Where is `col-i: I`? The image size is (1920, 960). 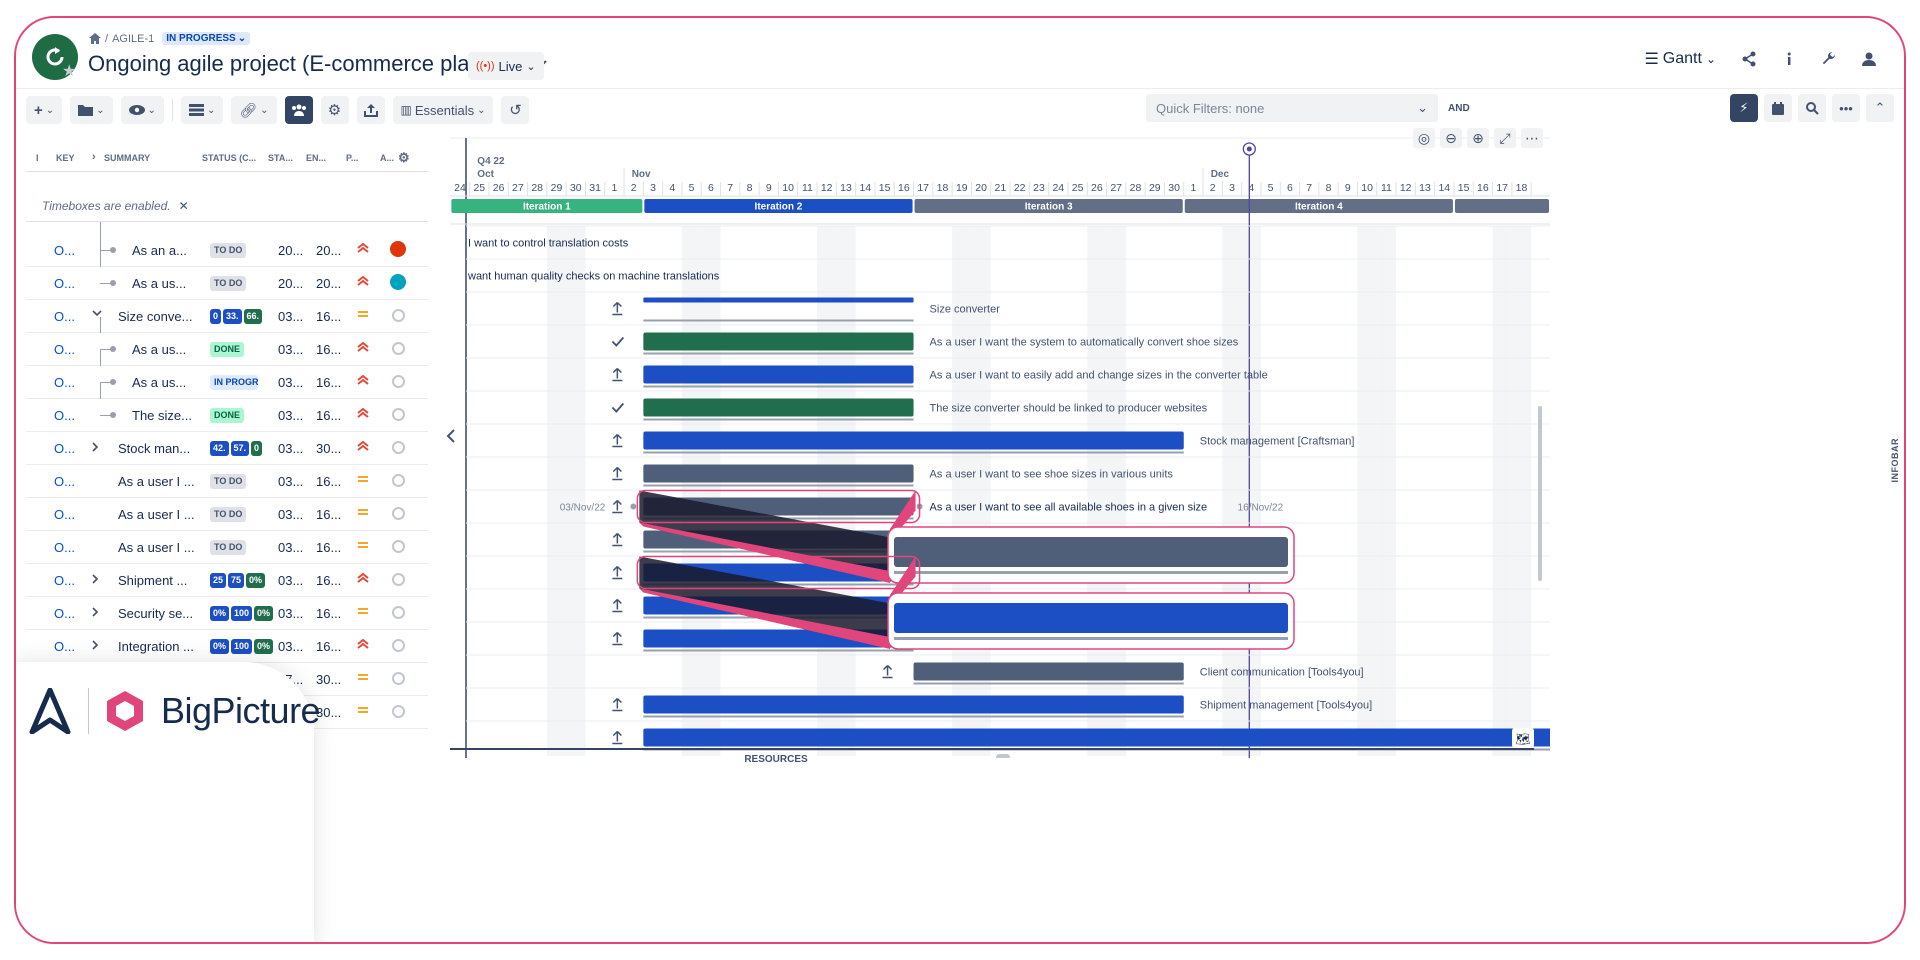
col-i: I is located at coordinates (37, 158).